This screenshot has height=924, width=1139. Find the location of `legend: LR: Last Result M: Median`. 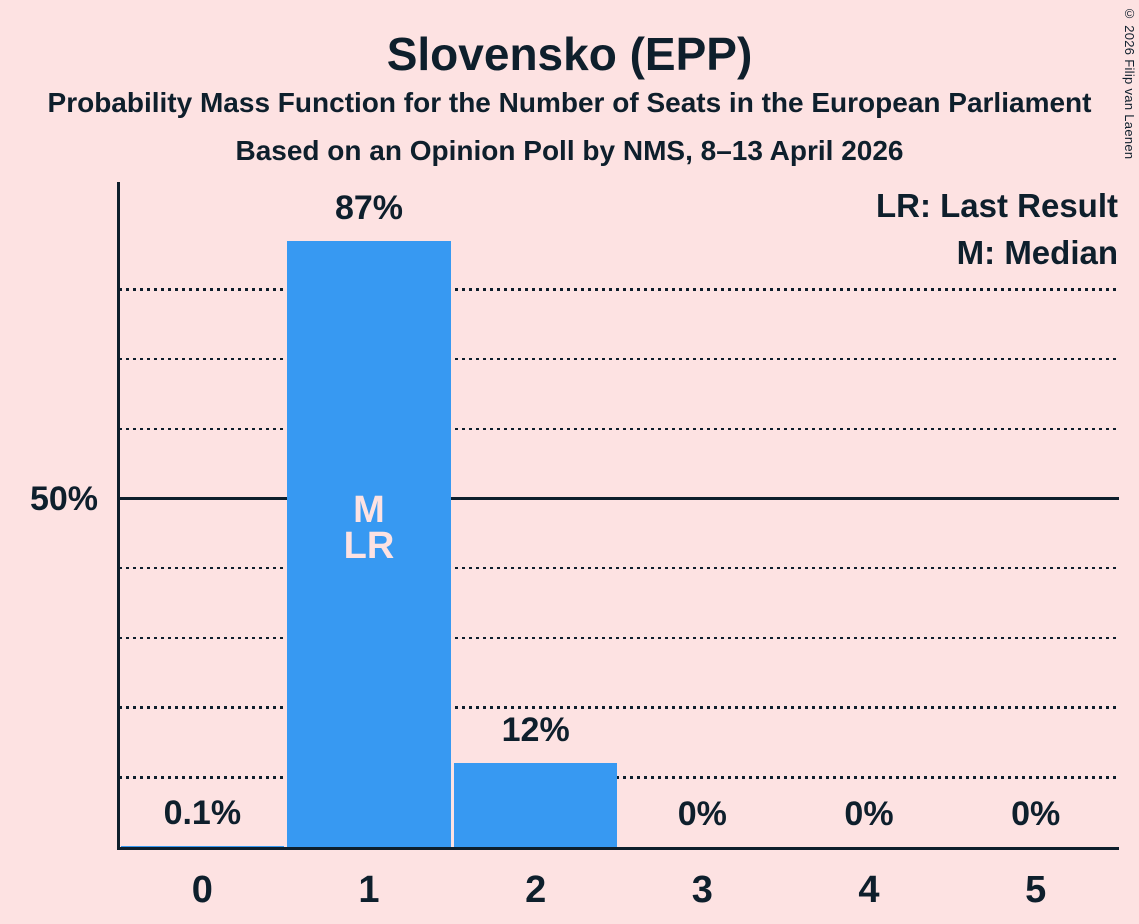

legend: LR: Last Result M: Median is located at coordinates (997, 229).